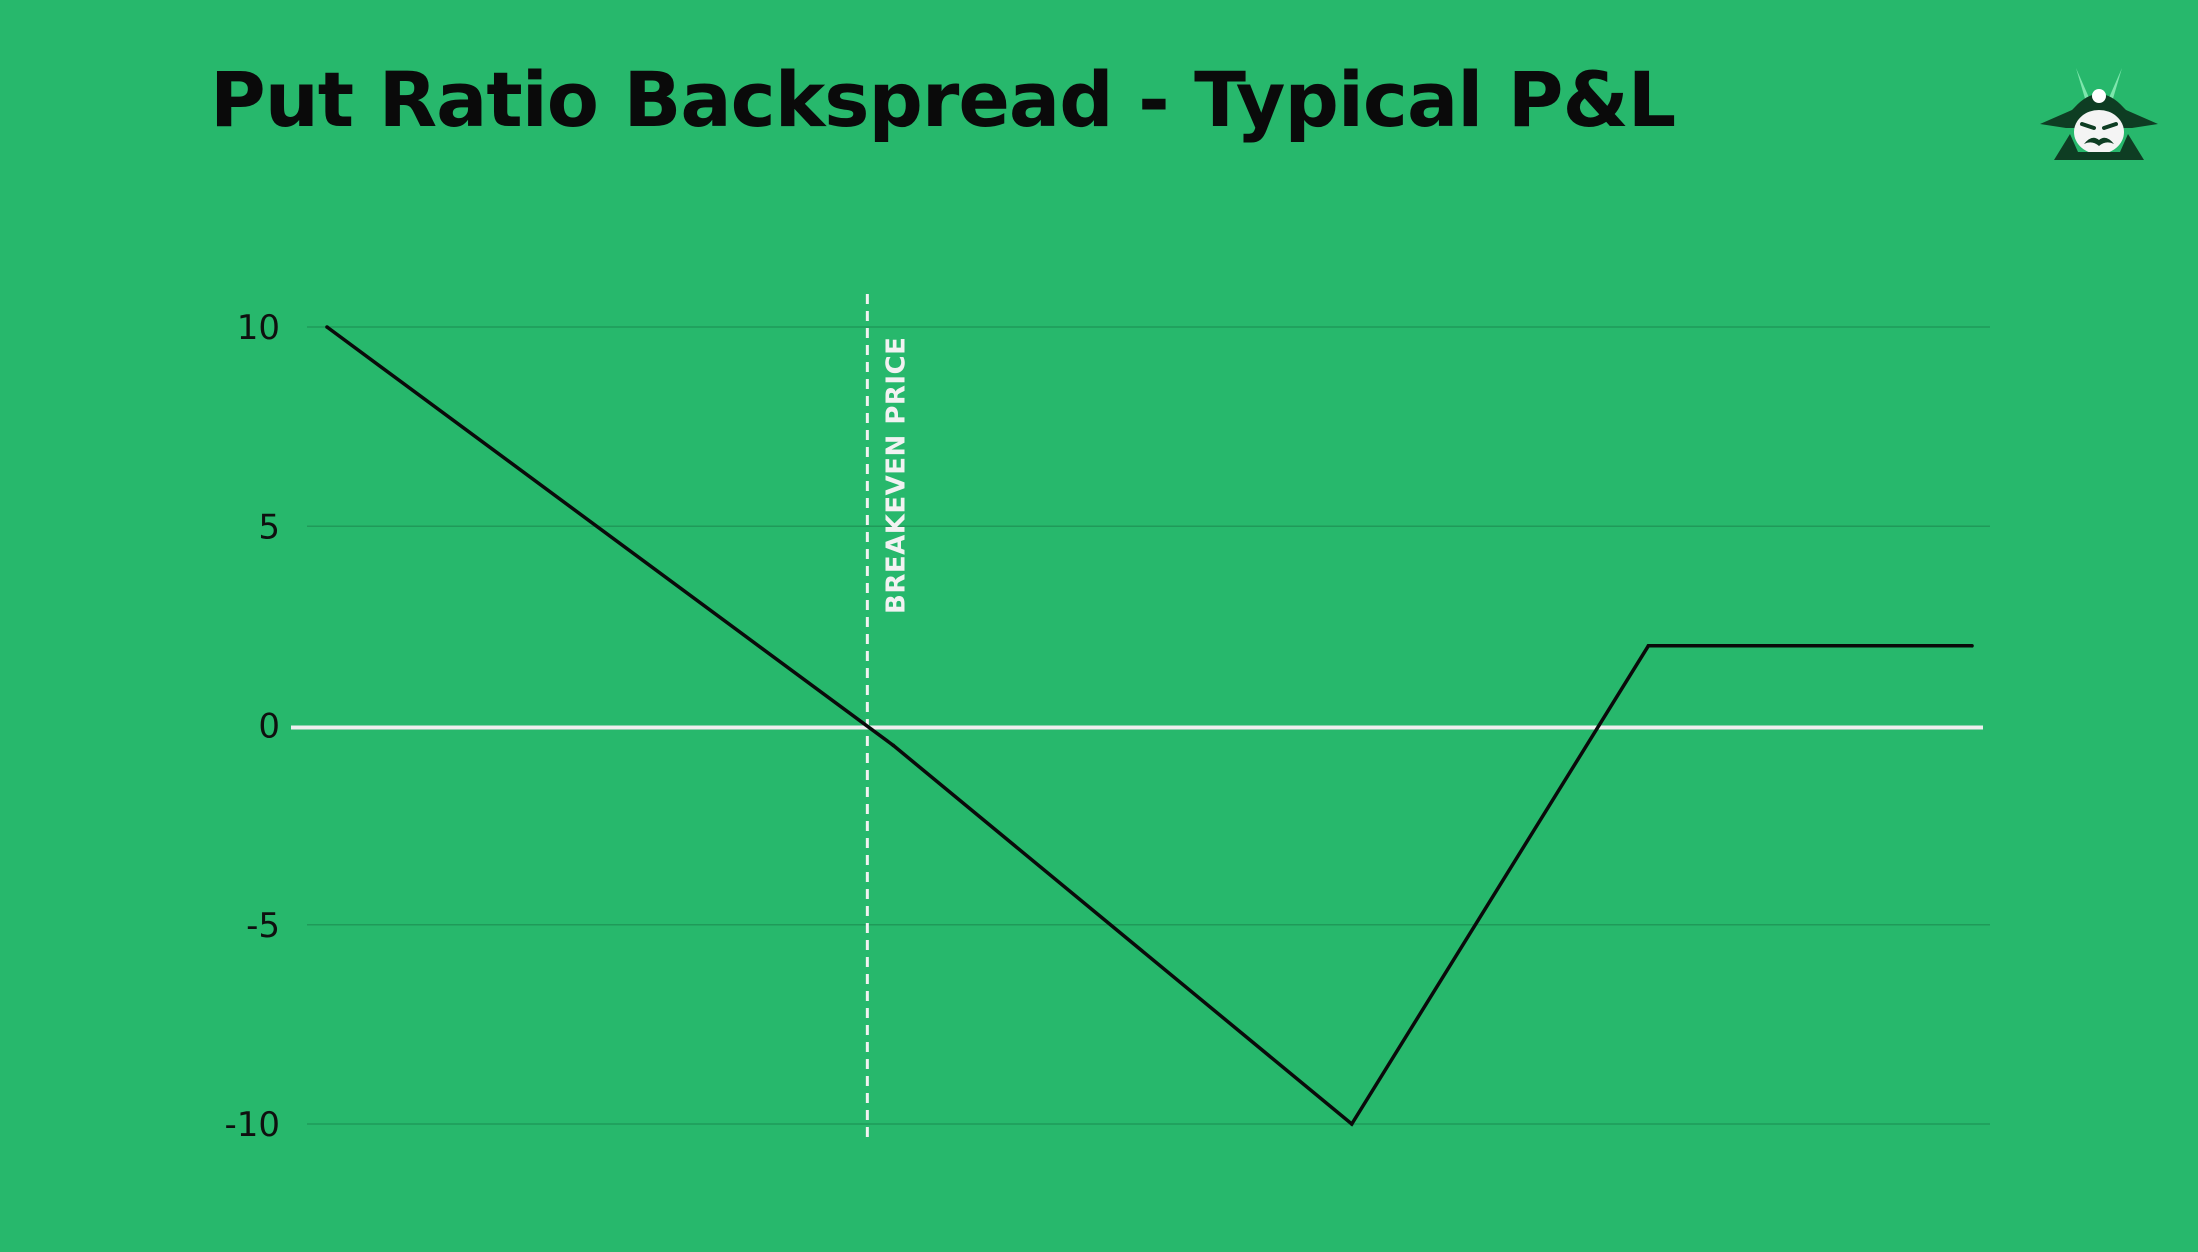 The image size is (2198, 1252). I want to click on mascot-eyes, so click(2099, 126).